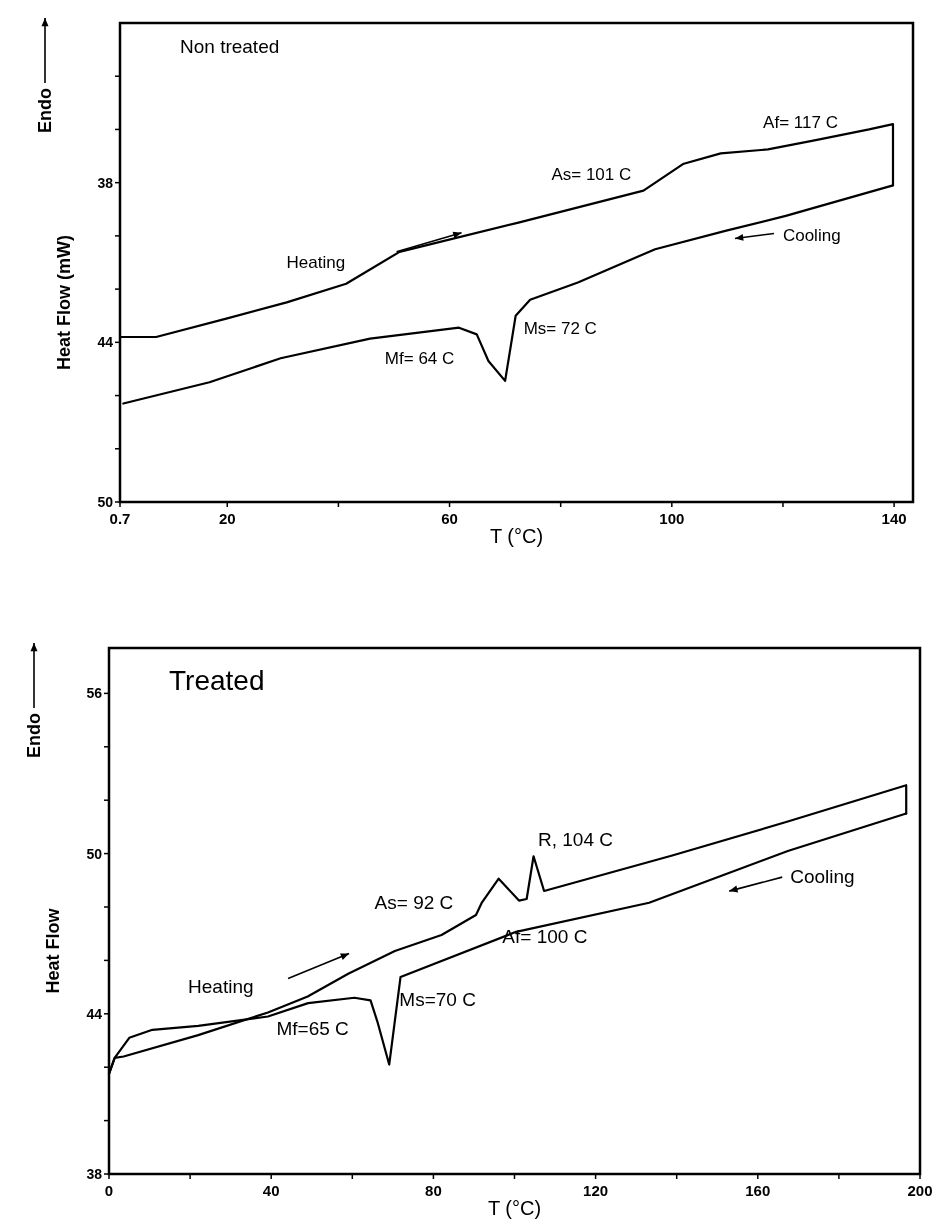  Describe the element at coordinates (230, 46) in the screenshot. I see `text: Non treated` at that location.